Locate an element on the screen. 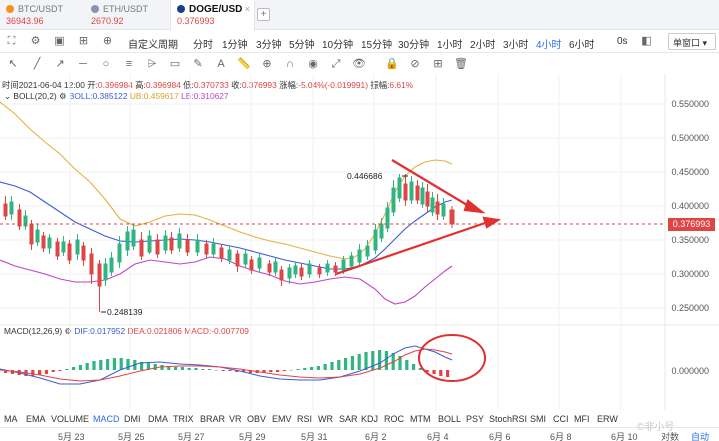 The width and height of the screenshot is (719, 441). indicator-tab: PSY is located at coordinates (475, 419).